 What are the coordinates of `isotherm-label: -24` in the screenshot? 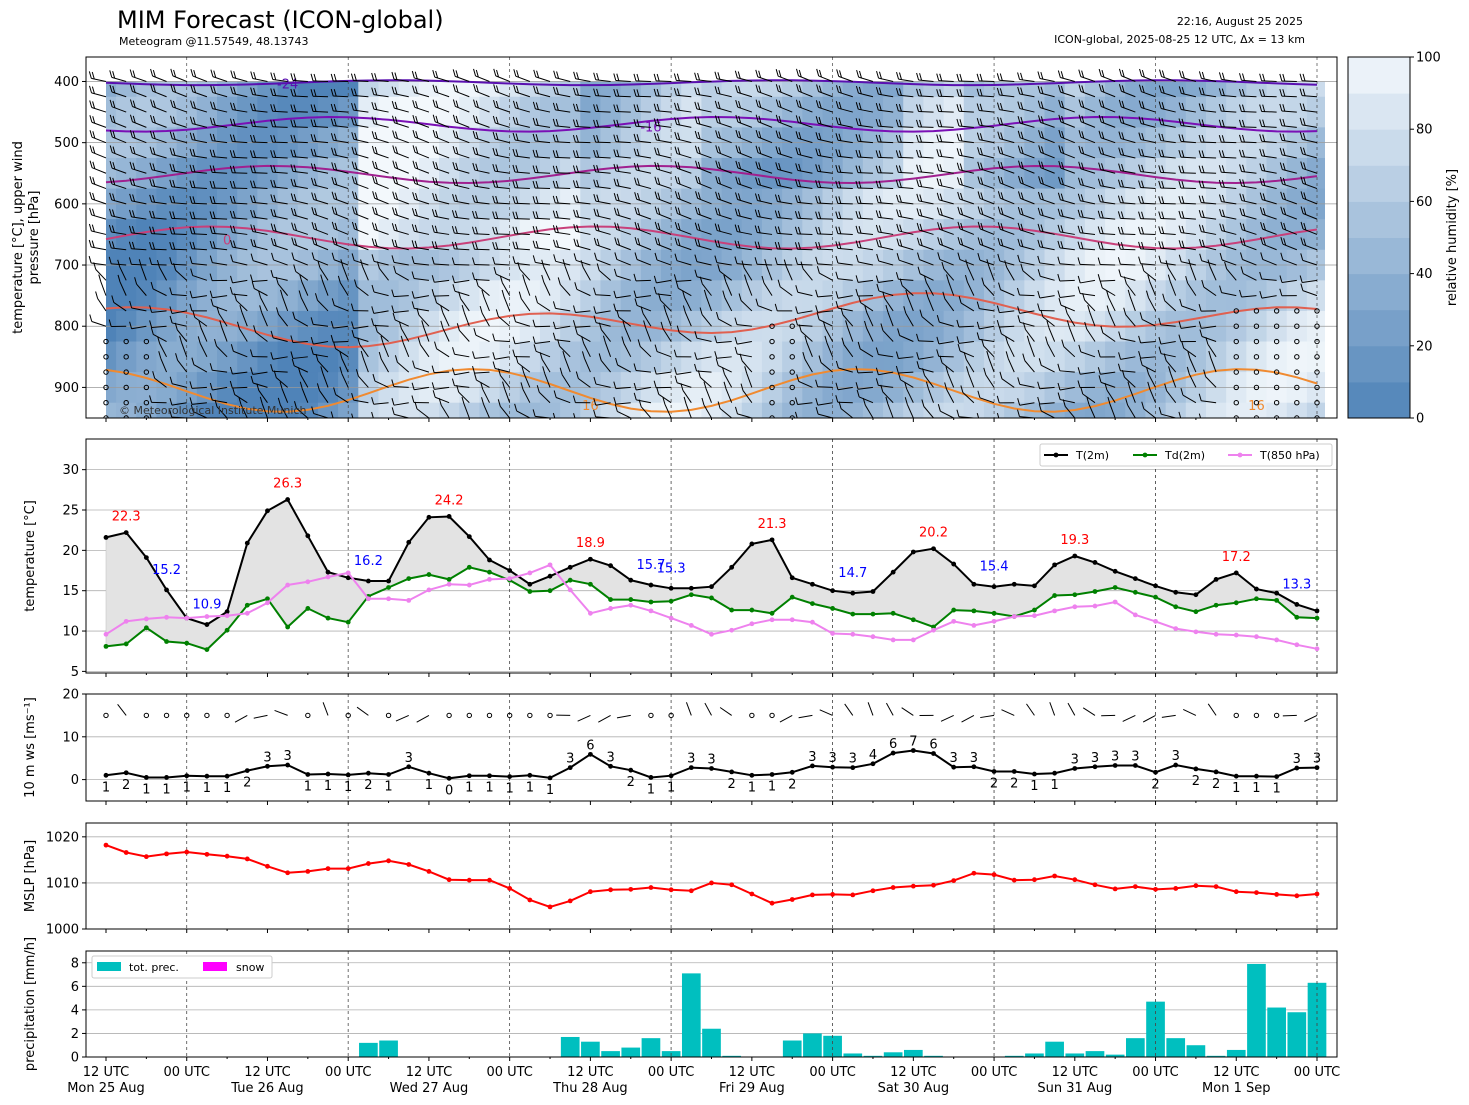 It's located at (287, 85).